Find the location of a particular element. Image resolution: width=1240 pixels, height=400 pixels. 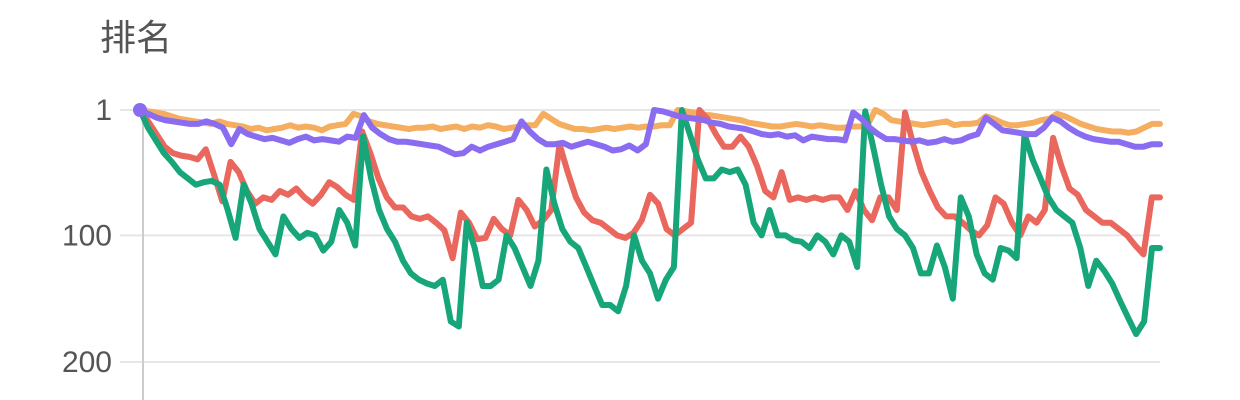

y-axis-label: 排名 is located at coordinates (136, 37).